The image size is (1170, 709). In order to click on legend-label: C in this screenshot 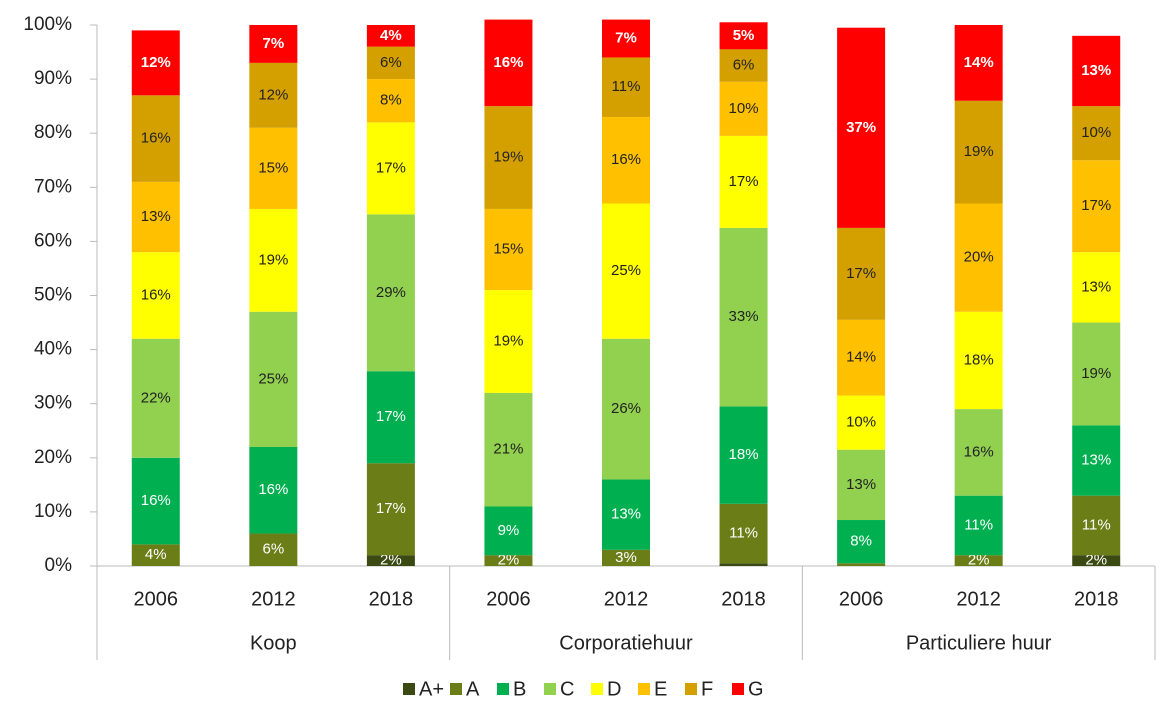, I will do `click(567, 689)`.